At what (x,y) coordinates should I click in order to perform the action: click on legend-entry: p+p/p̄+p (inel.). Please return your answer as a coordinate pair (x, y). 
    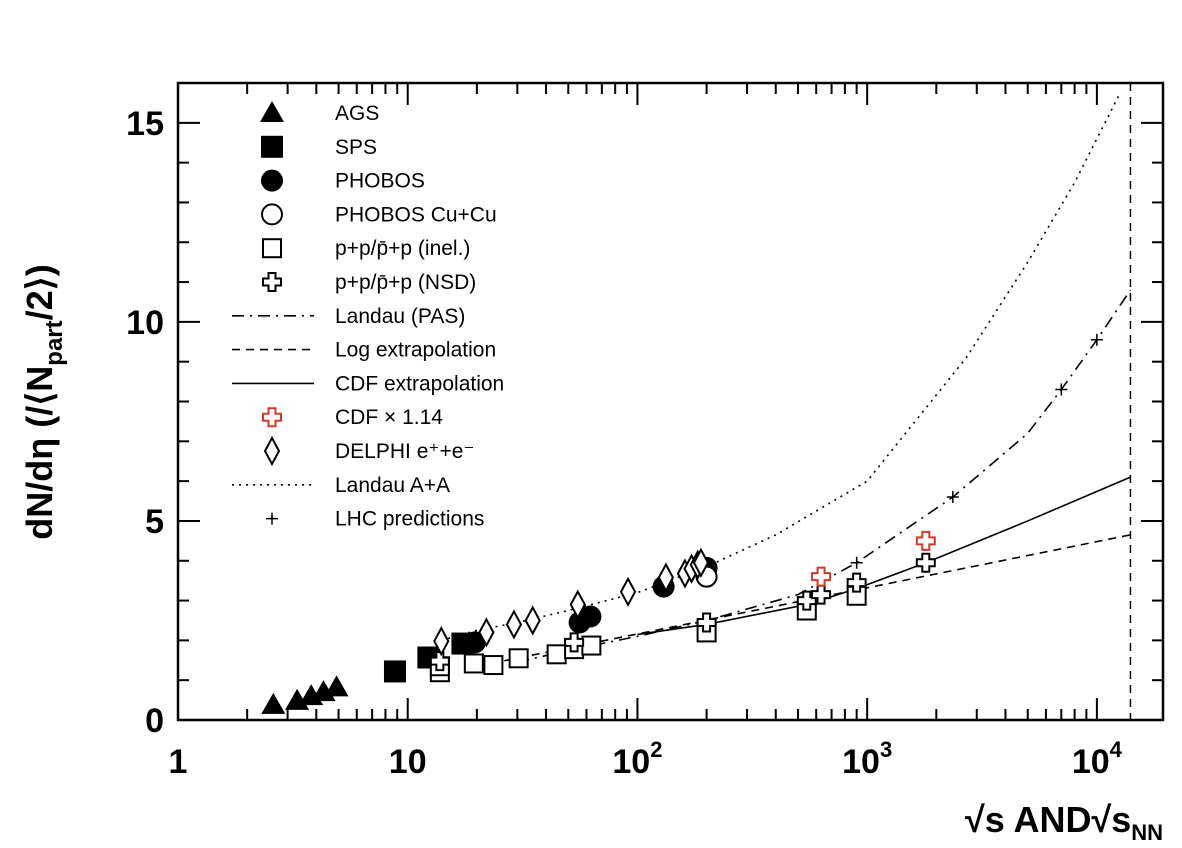
    Looking at the image, I should click on (366, 248).